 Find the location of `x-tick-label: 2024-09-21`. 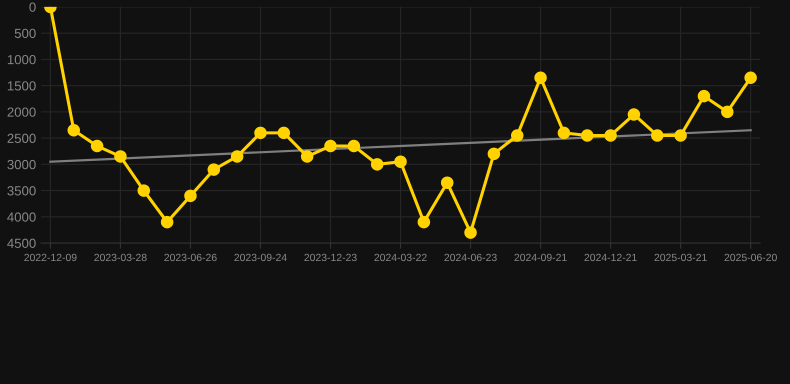

x-tick-label: 2024-09-21 is located at coordinates (540, 258).